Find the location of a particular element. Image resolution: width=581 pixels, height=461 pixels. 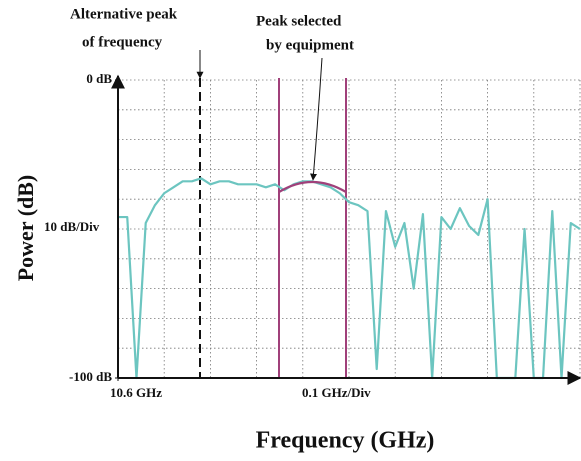

y-tick-label: -100 dB is located at coordinates (90, 376).